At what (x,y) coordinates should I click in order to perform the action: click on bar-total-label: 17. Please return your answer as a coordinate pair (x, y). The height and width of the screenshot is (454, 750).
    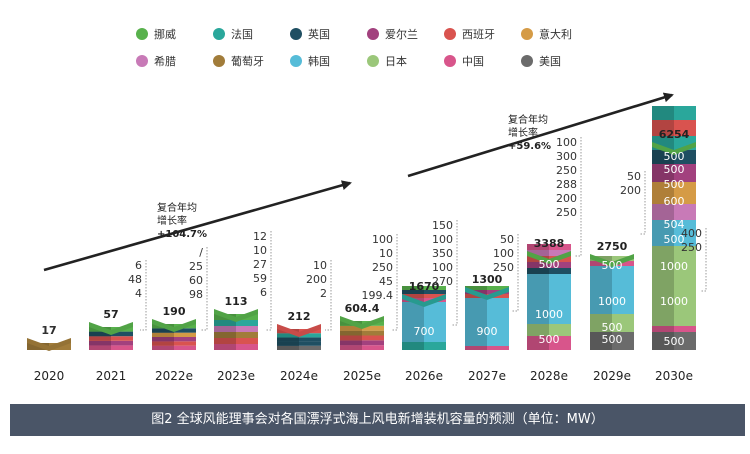
    Looking at the image, I should click on (48, 330).